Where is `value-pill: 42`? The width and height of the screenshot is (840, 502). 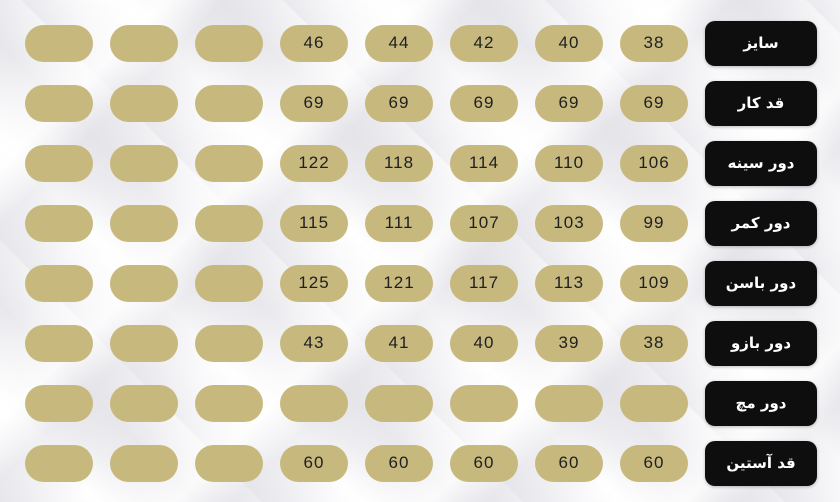 value-pill: 42 is located at coordinates (484, 43).